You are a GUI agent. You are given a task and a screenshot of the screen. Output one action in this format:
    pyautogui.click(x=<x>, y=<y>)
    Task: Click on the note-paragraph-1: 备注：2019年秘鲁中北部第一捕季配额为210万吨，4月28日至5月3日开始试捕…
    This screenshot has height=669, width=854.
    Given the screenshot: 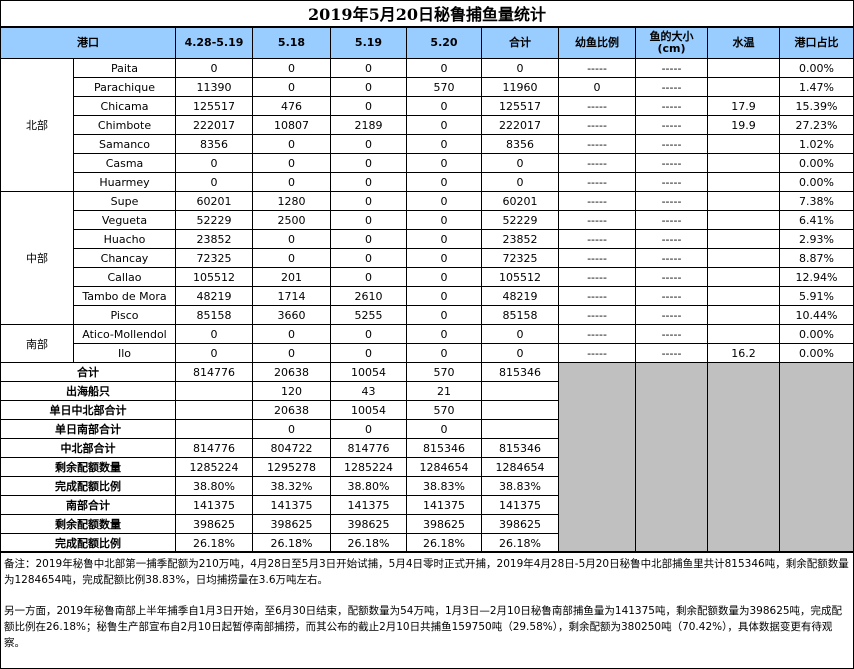 What is the action you would take?
    pyautogui.click(x=426, y=572)
    